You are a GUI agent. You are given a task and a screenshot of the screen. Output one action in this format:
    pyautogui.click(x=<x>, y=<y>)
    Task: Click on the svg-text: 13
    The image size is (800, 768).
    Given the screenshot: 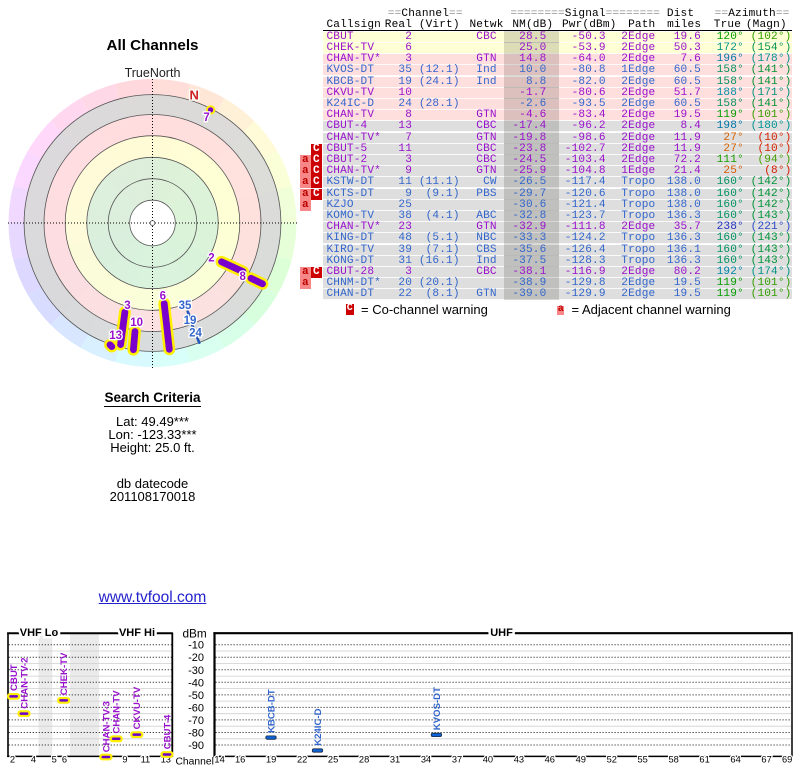 What is the action you would take?
    pyautogui.click(x=115, y=336)
    